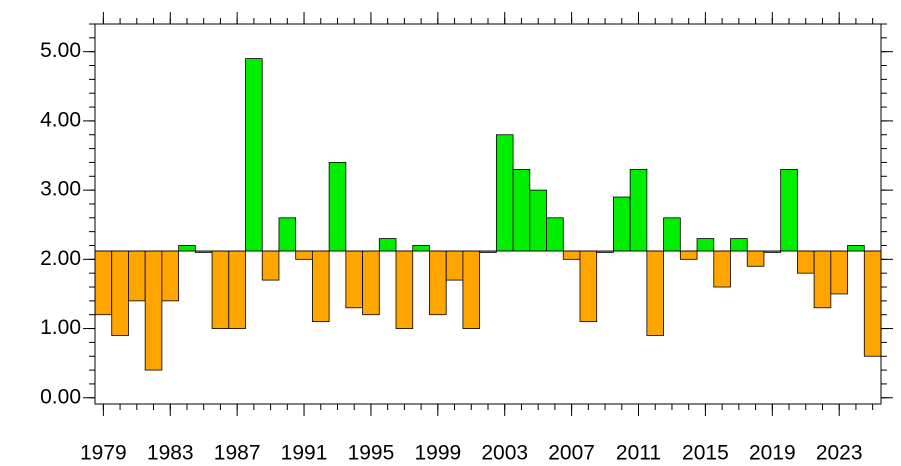  Describe the element at coordinates (60, 396) in the screenshot. I see `y-tick-label: 0.00` at that location.